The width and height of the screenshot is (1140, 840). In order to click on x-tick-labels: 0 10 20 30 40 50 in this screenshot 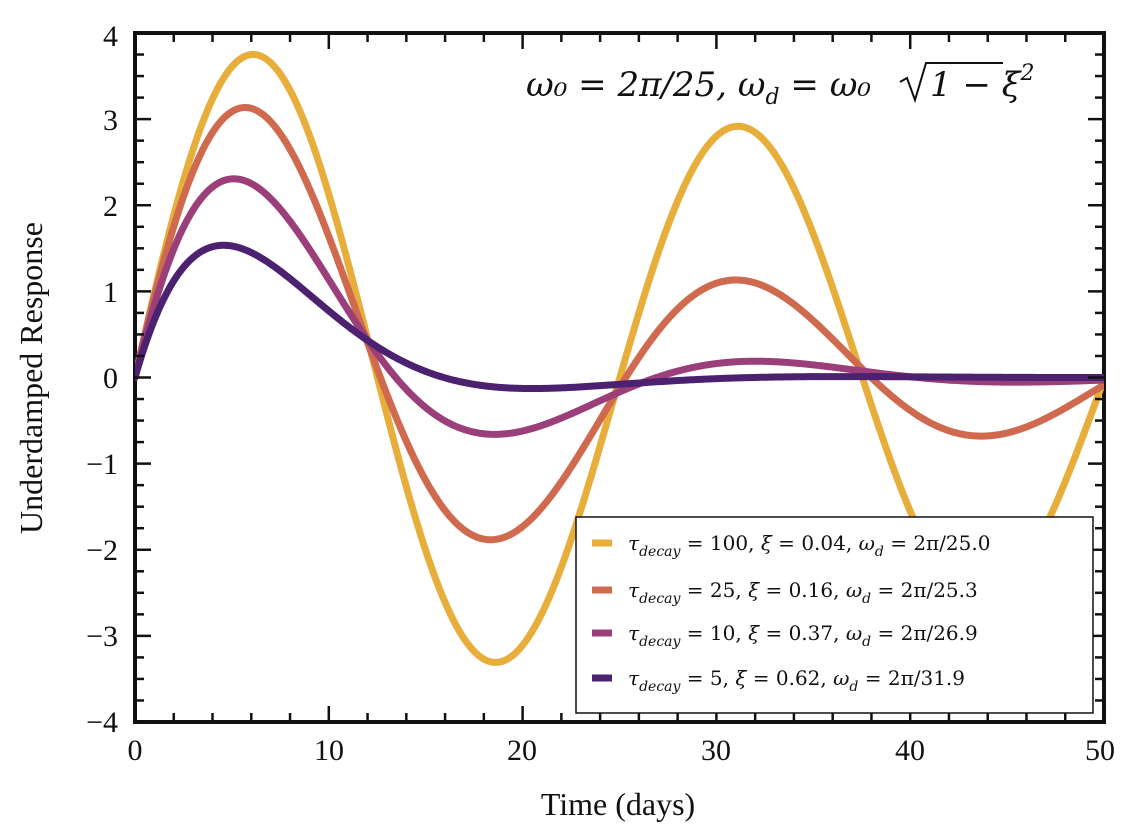, I will do `click(622, 750)`.